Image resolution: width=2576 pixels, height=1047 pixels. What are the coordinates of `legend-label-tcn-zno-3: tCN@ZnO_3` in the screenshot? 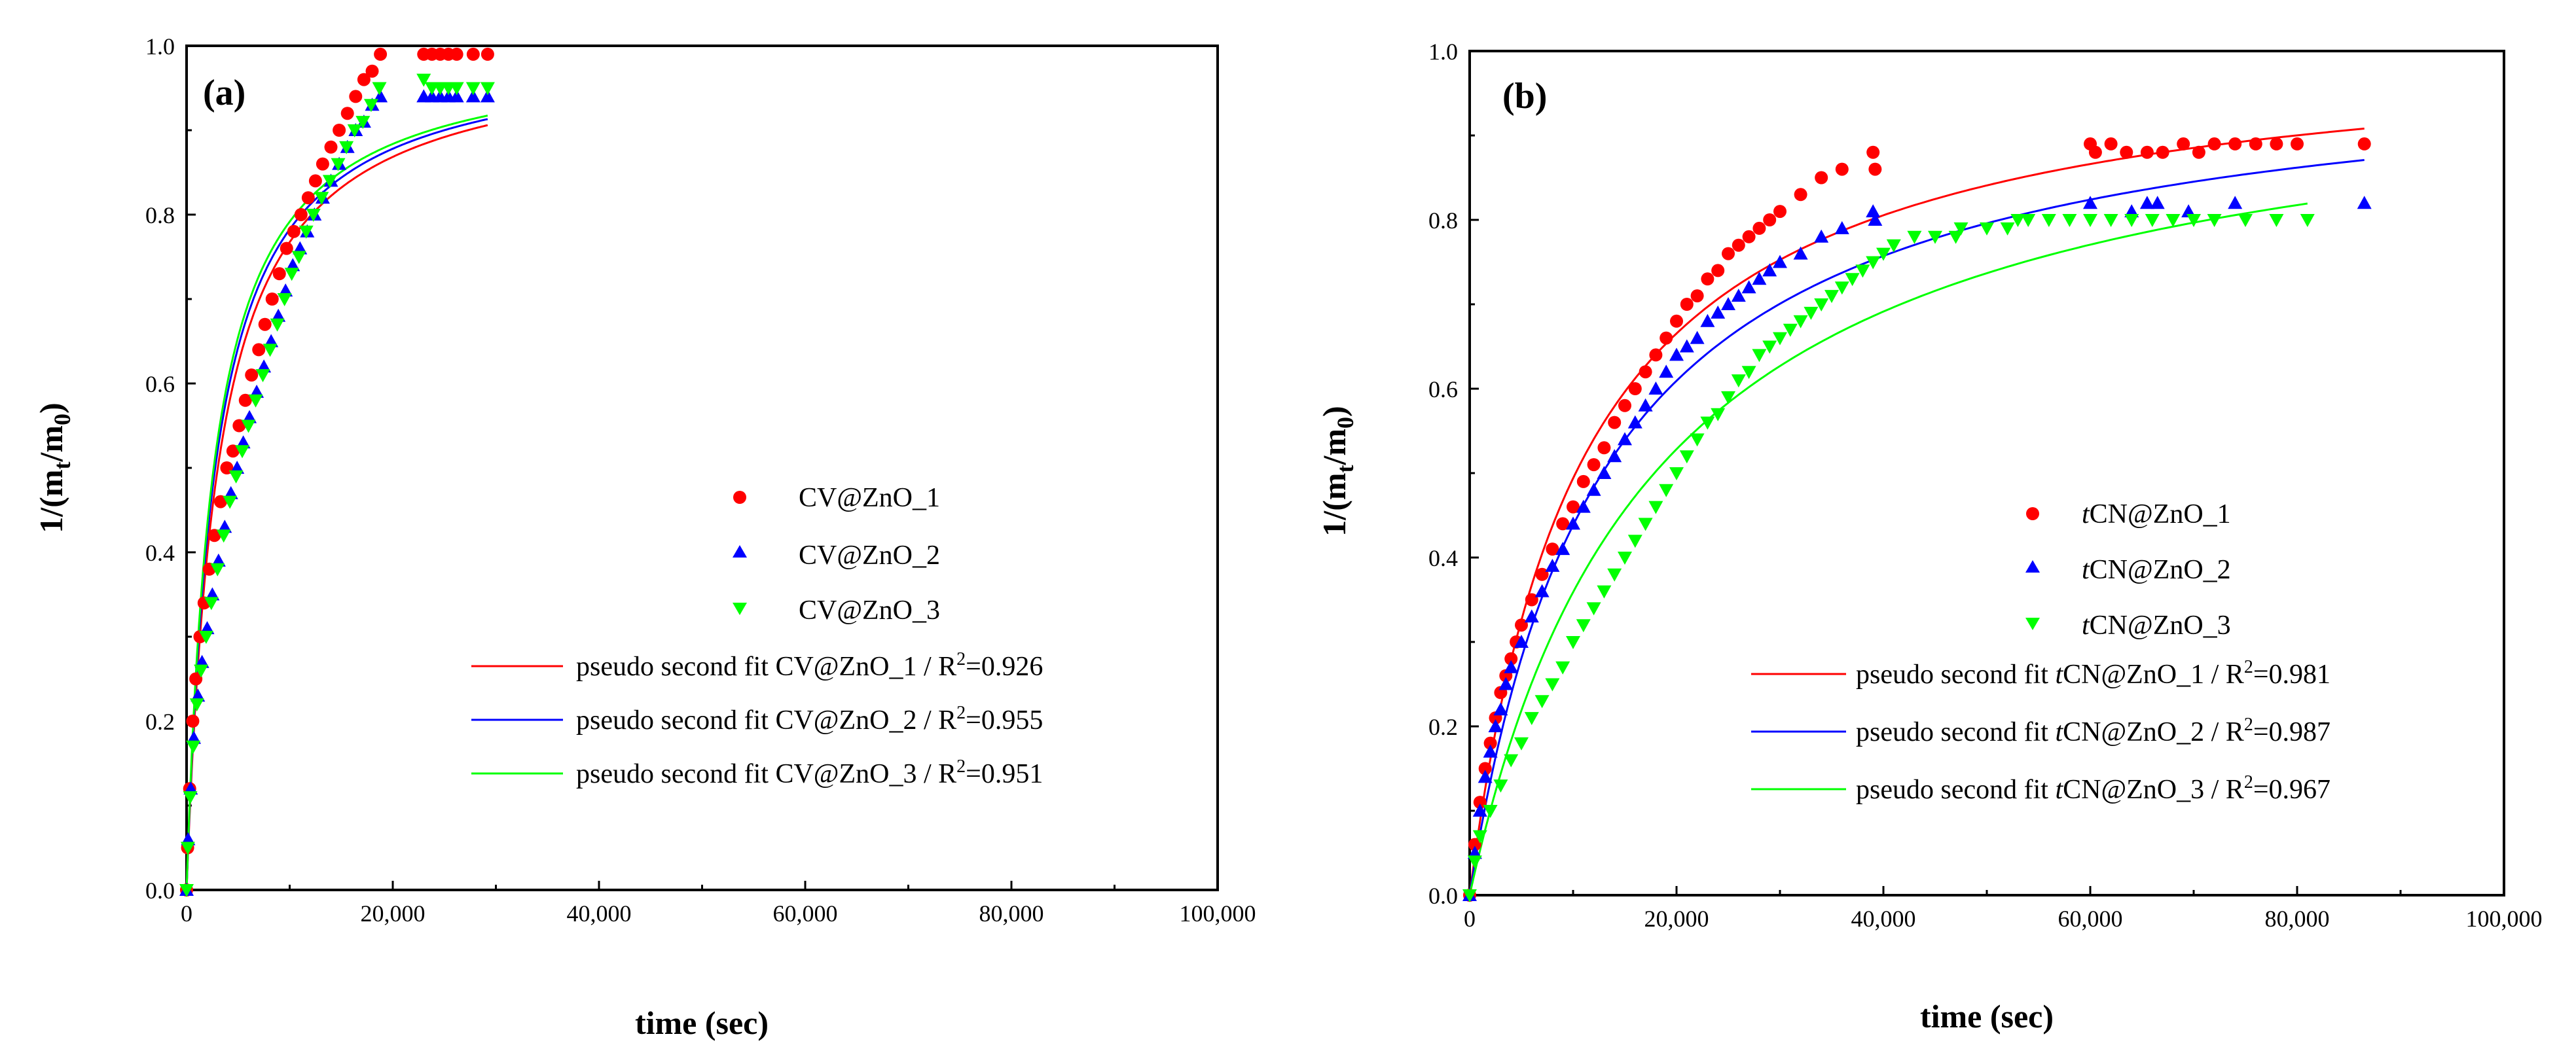 It's located at (2156, 626).